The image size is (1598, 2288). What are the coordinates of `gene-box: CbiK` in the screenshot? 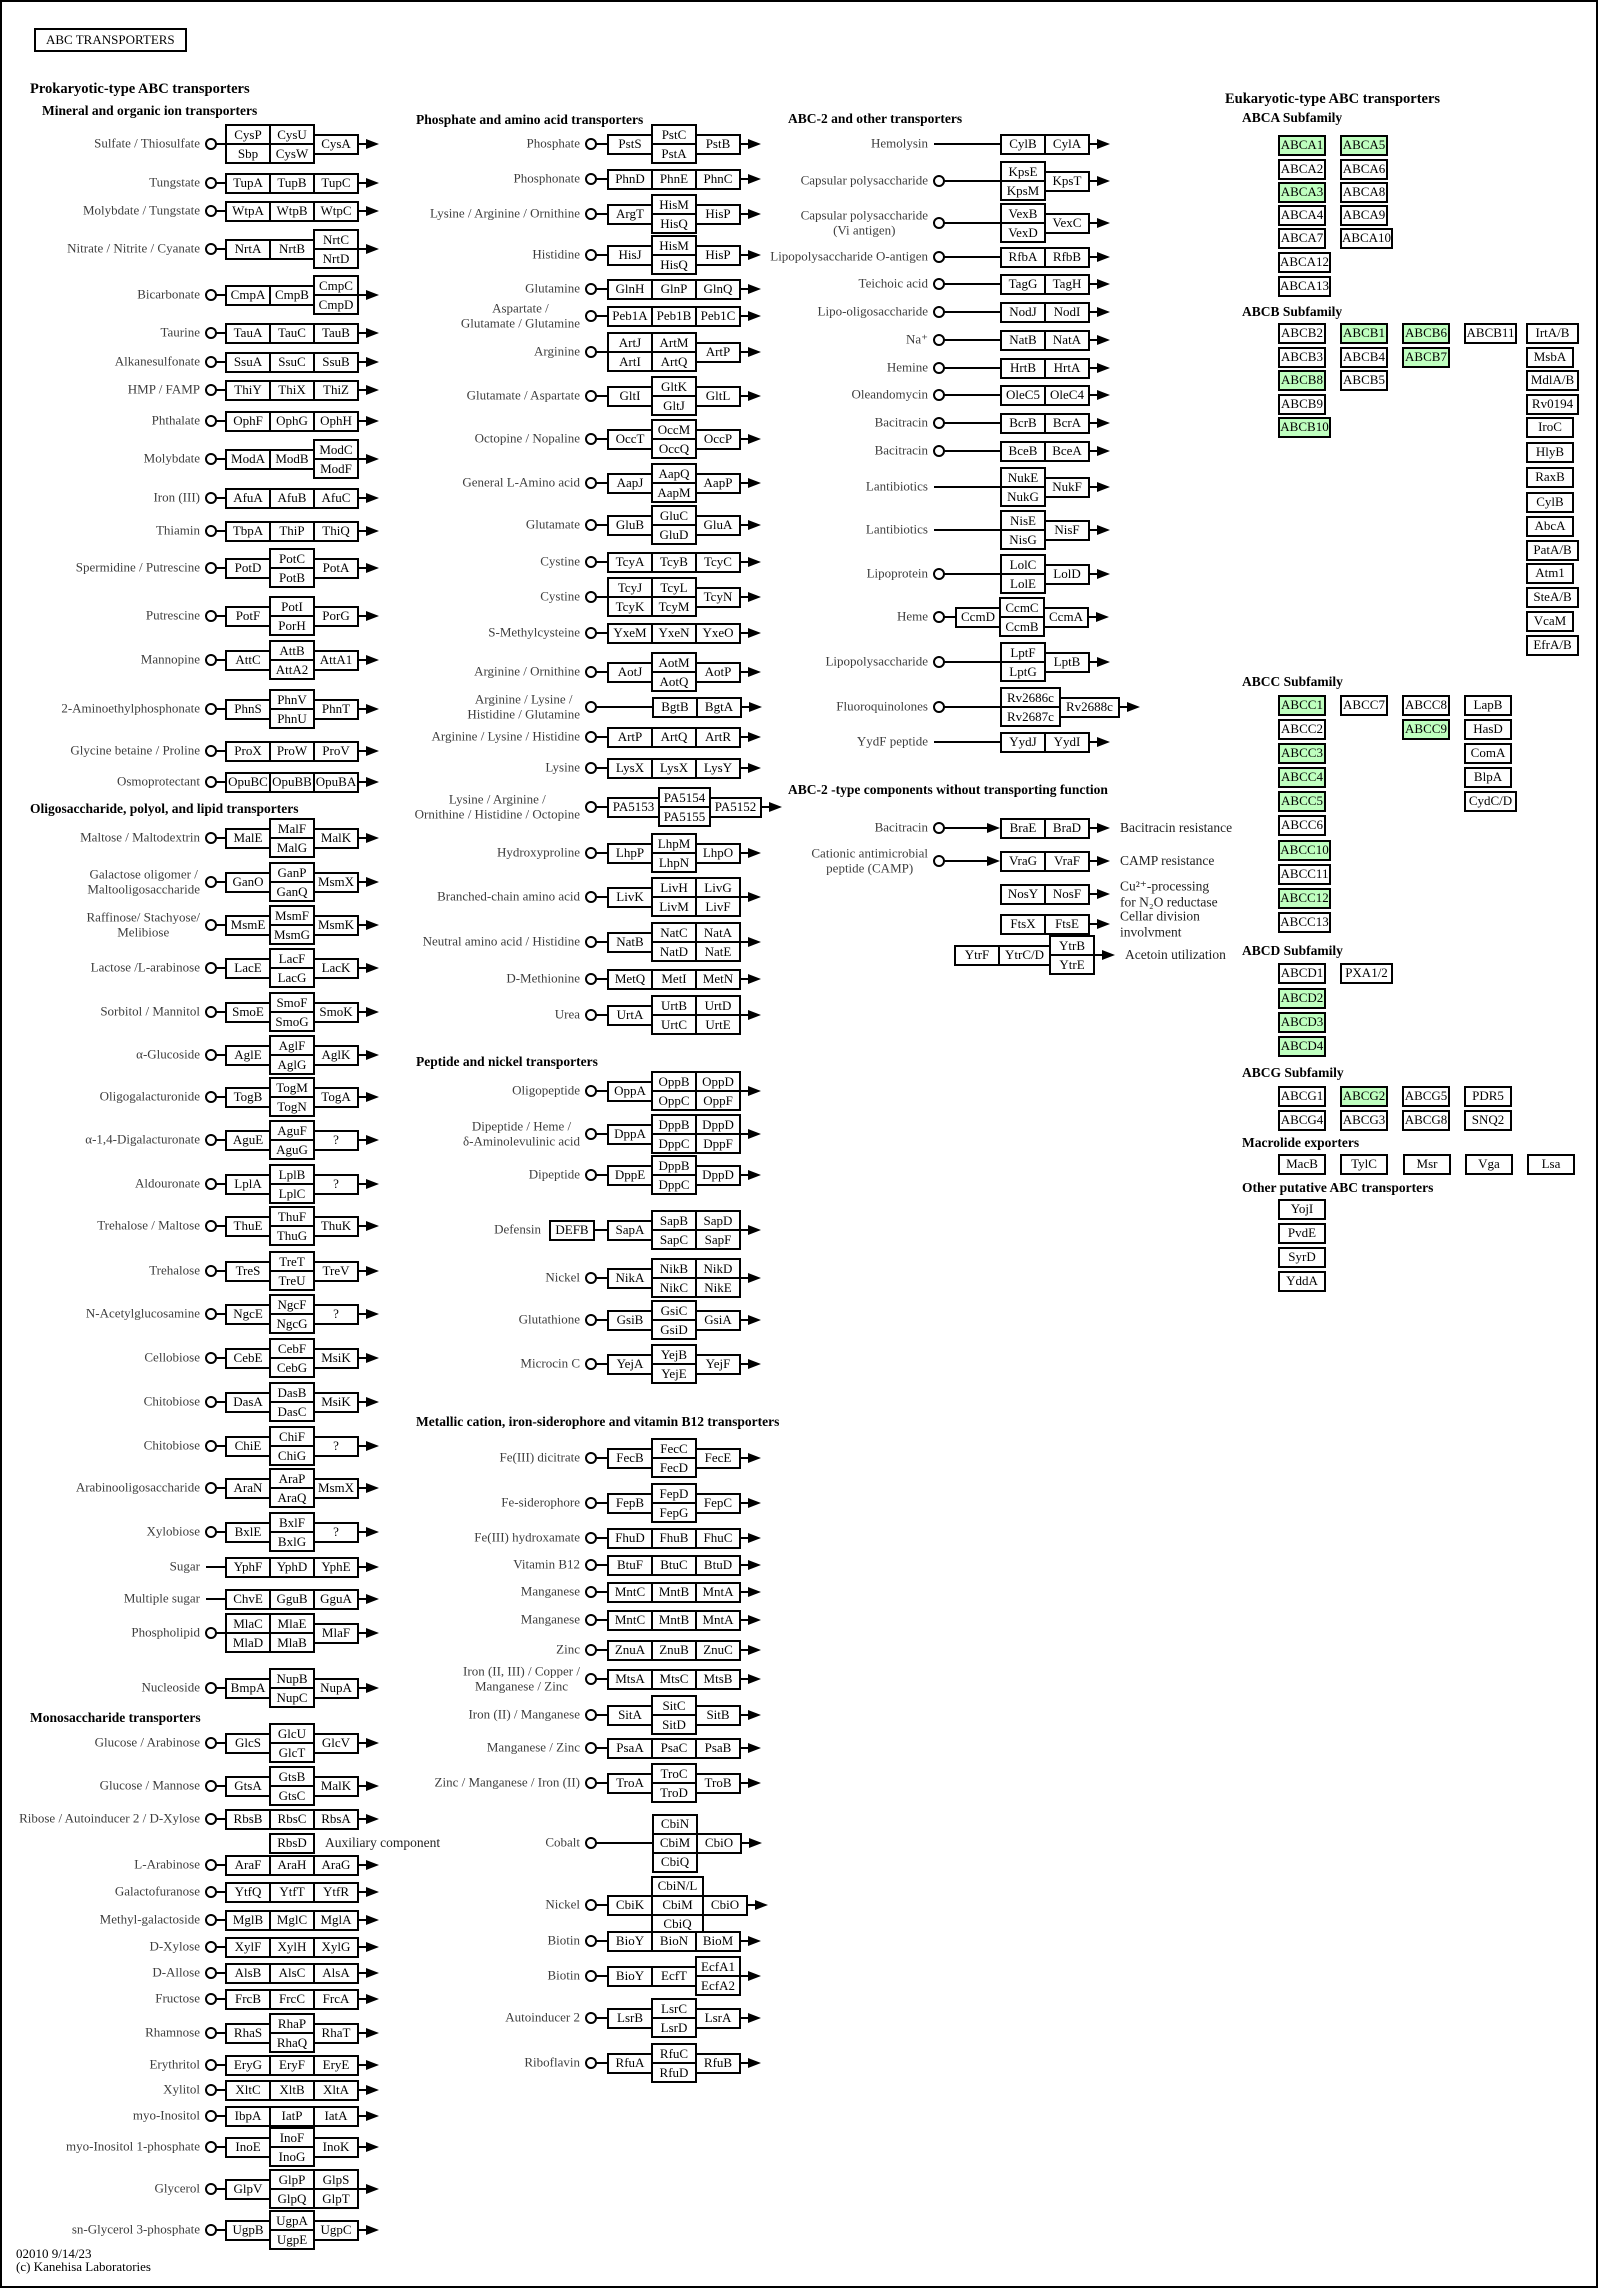 It's located at (630, 1905).